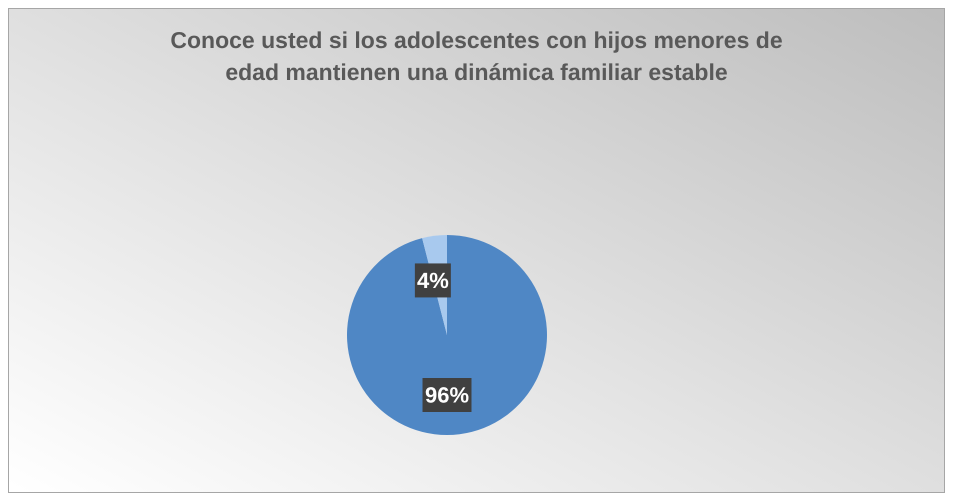 Image resolution: width=953 pixels, height=501 pixels. What do you see at coordinates (447, 395) in the screenshot?
I see `data-label: 96%` at bounding box center [447, 395].